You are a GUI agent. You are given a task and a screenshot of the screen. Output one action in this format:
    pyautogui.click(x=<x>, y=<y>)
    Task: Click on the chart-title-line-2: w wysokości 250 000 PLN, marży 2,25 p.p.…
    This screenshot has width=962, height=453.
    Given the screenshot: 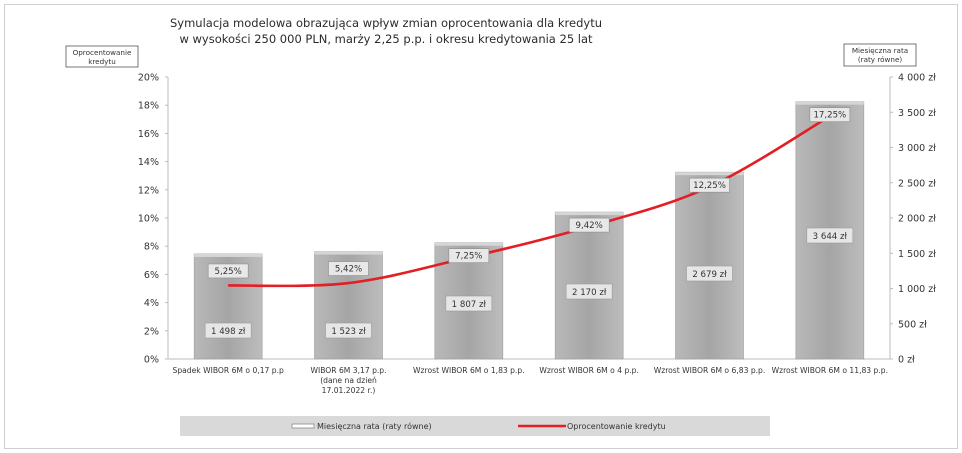 What is the action you would take?
    pyautogui.click(x=386, y=39)
    